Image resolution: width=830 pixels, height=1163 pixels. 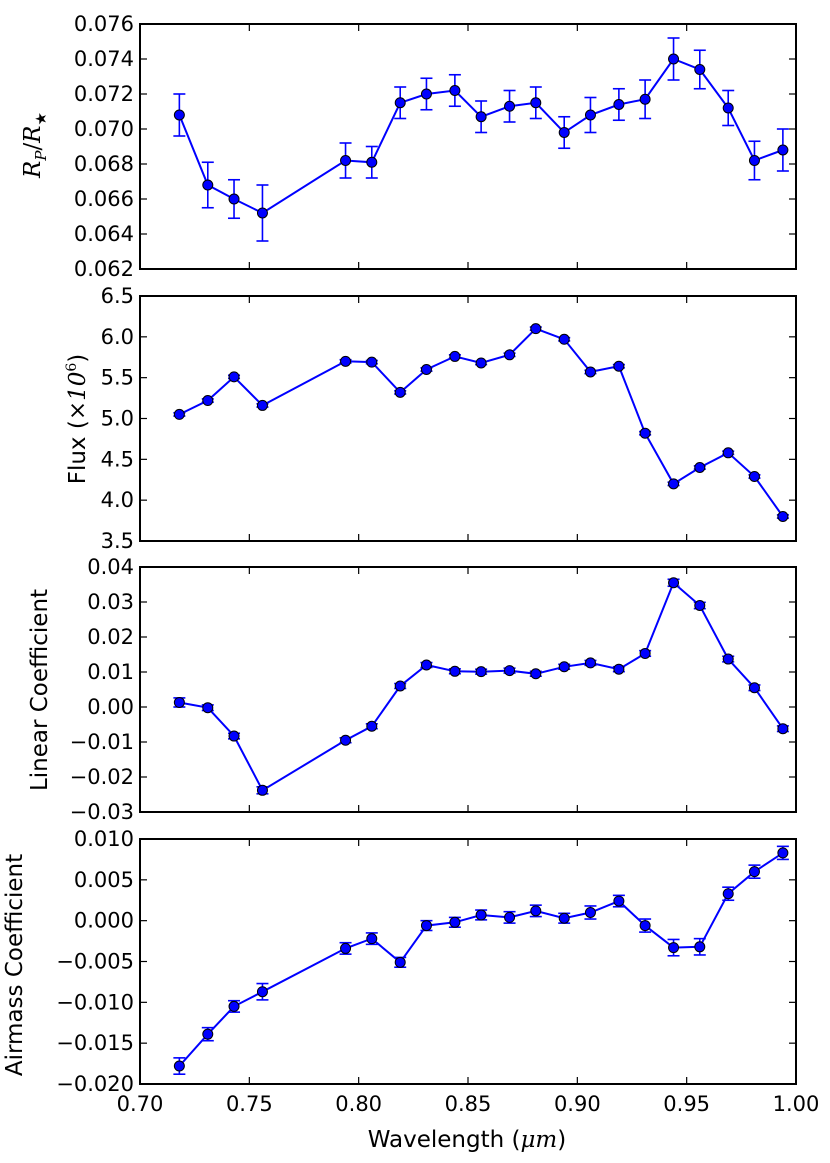 What do you see at coordinates (35, 145) in the screenshot?
I see `panel-radius-ratio-ylabel: RP/R★` at bounding box center [35, 145].